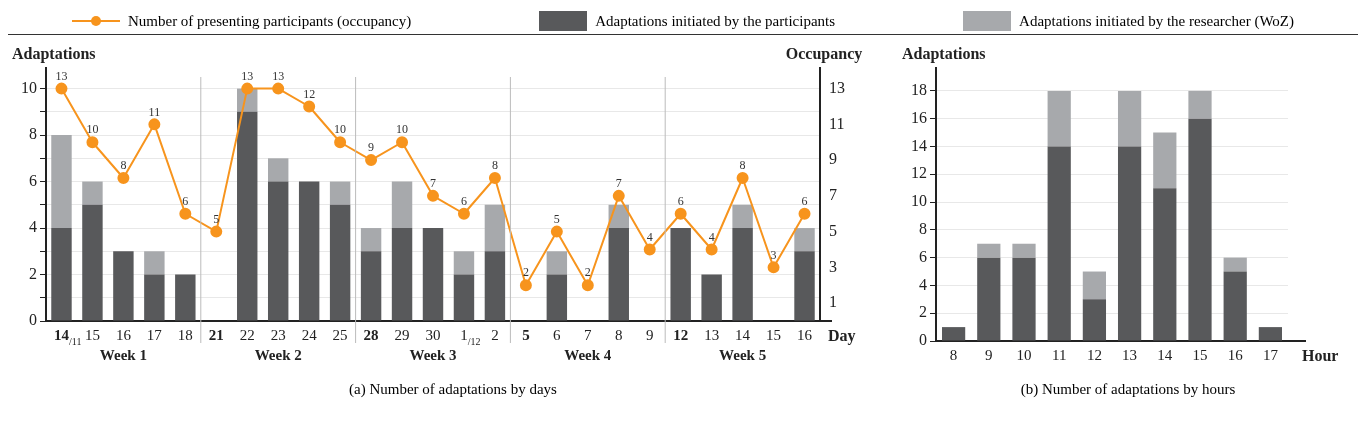 This screenshot has width=1366, height=423. Describe the element at coordinates (453, 389) in the screenshot. I see `text: (a) Number of adaptations by days` at that location.